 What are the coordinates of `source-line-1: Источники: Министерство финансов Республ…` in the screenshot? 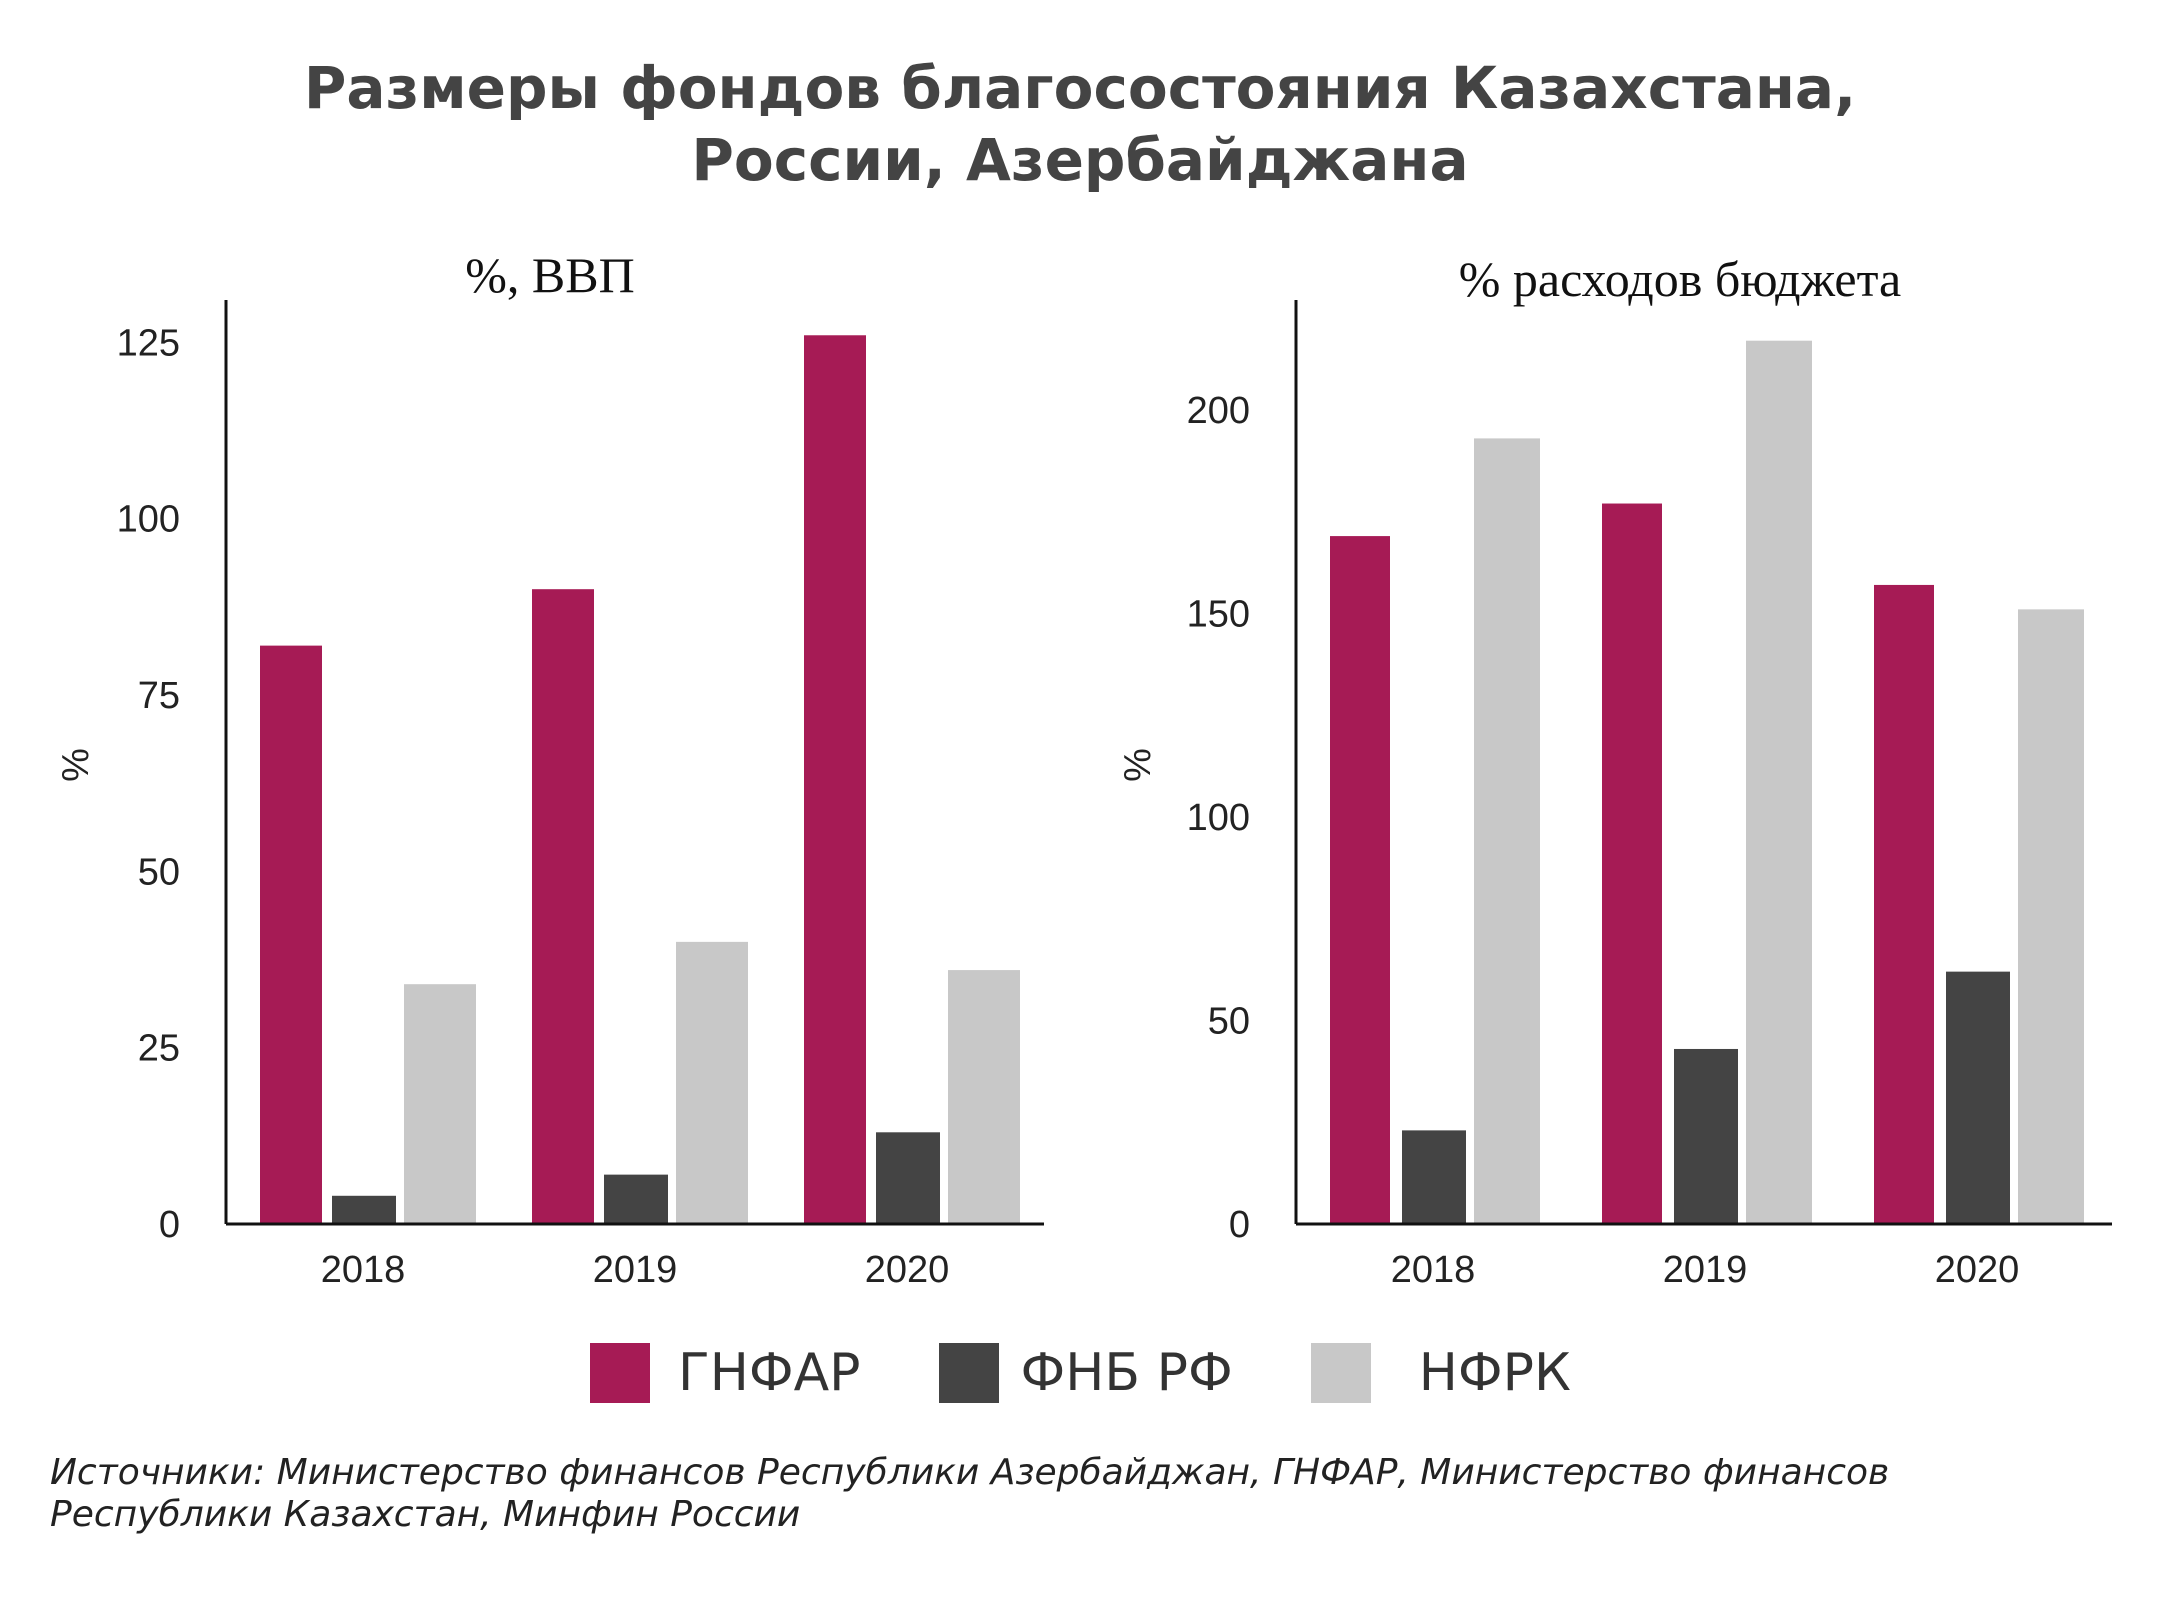 It's located at (970, 1472).